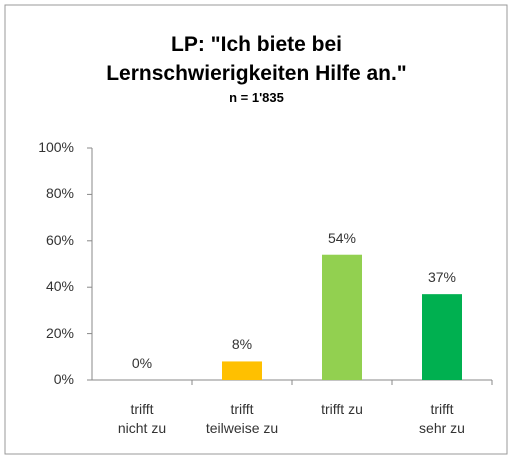 The image size is (513, 460). What do you see at coordinates (63, 379) in the screenshot?
I see `y-tick-label: 0%` at bounding box center [63, 379].